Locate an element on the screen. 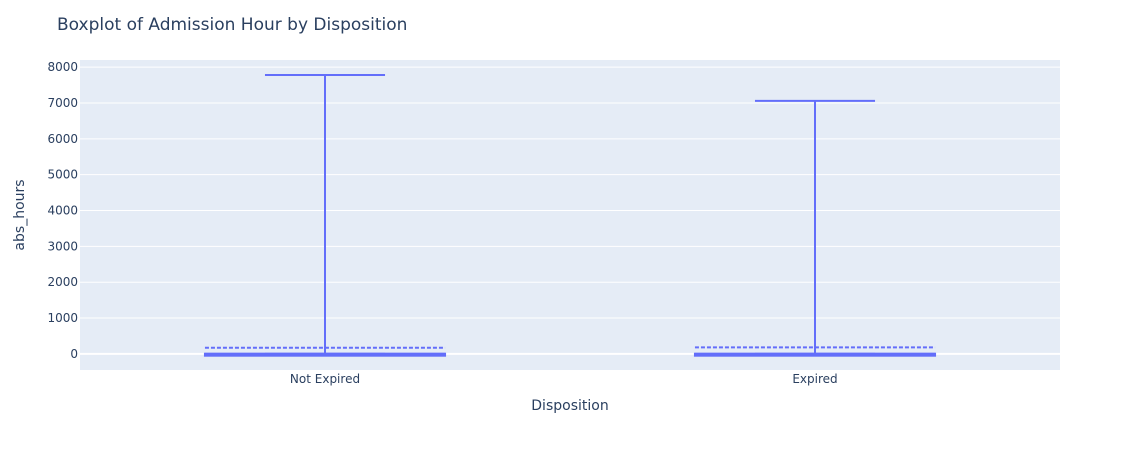  y-axis-title: abs_hours is located at coordinates (20, 214).